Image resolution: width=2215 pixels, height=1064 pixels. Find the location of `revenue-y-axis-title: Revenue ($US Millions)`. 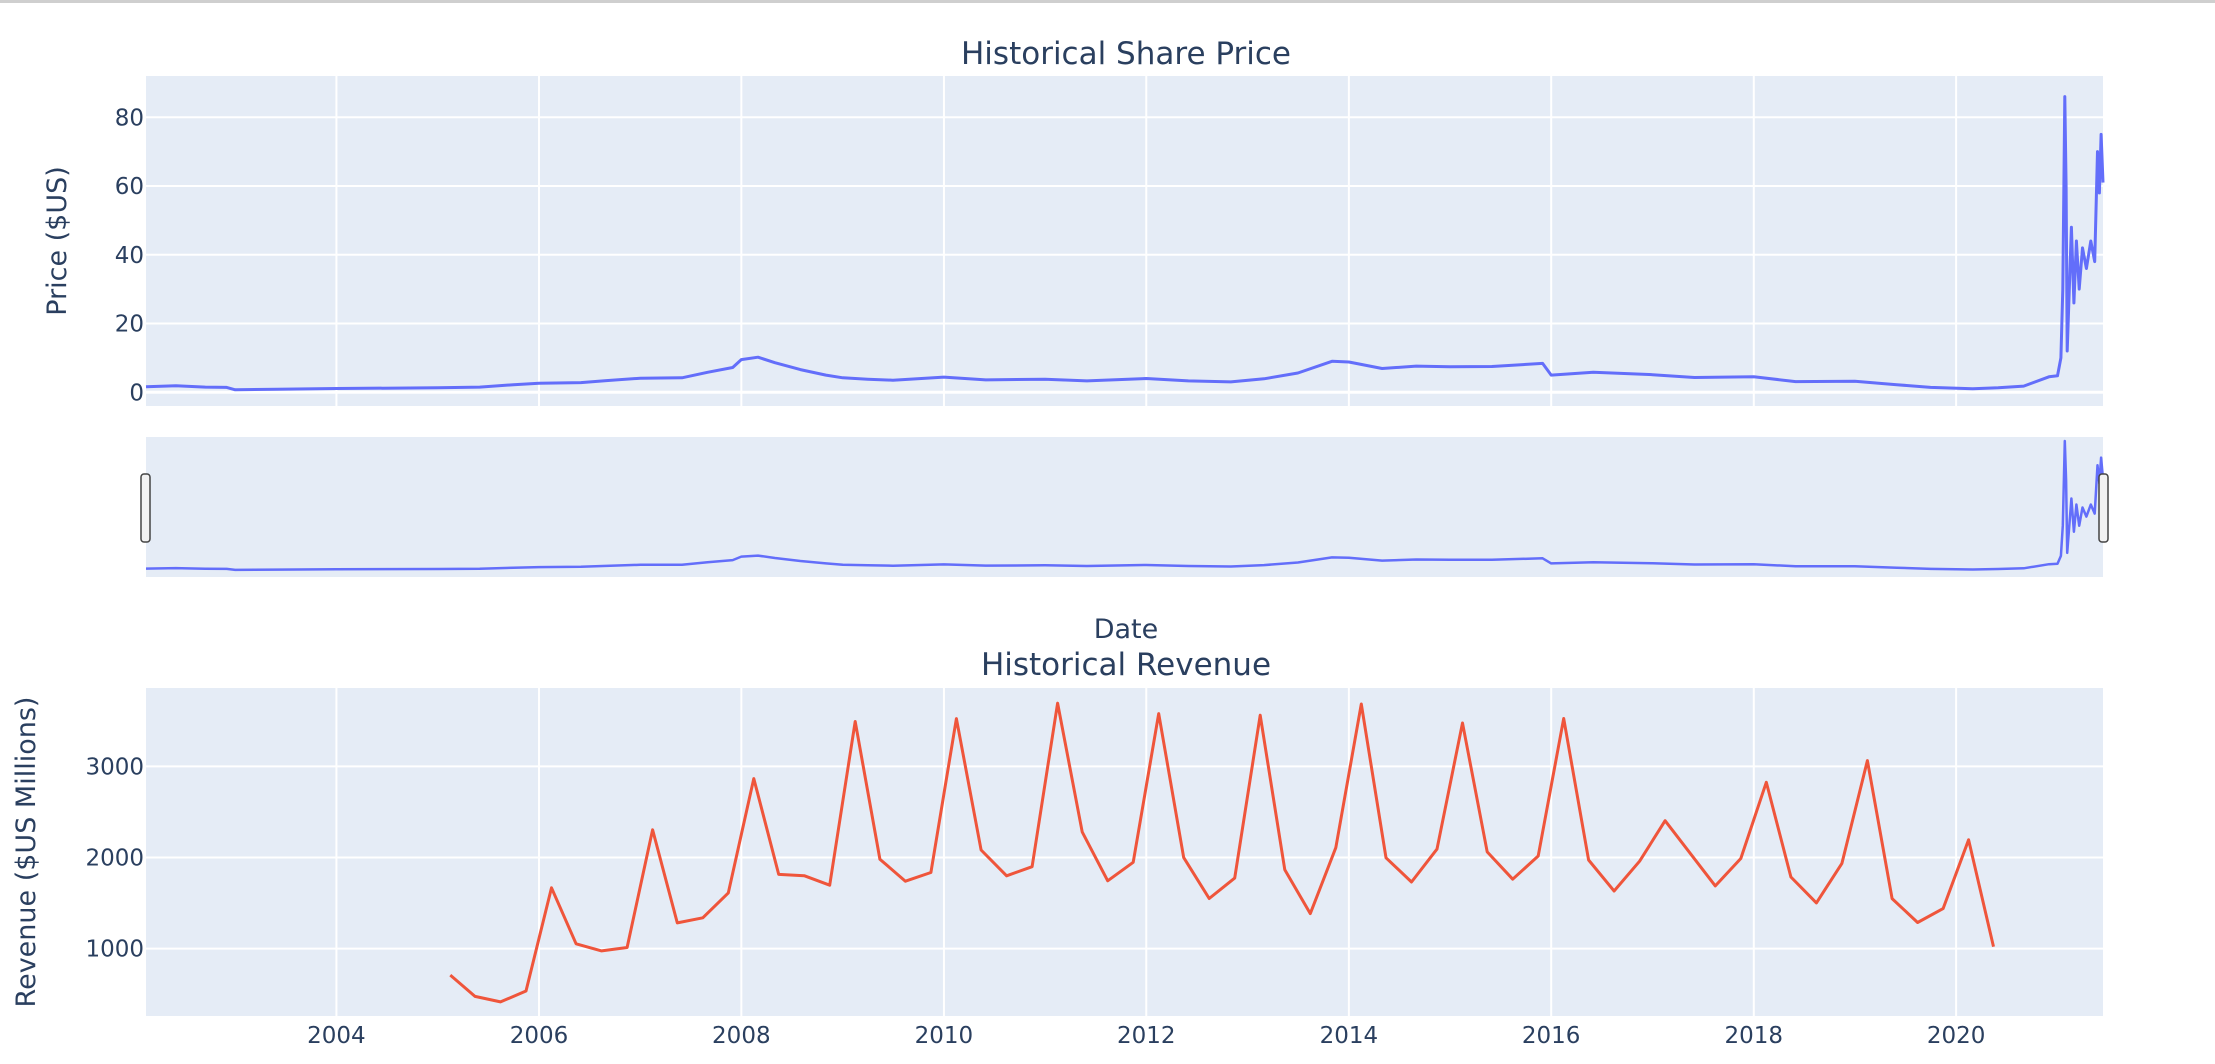

revenue-y-axis-title: Revenue ($US Millions) is located at coordinates (26, 852).